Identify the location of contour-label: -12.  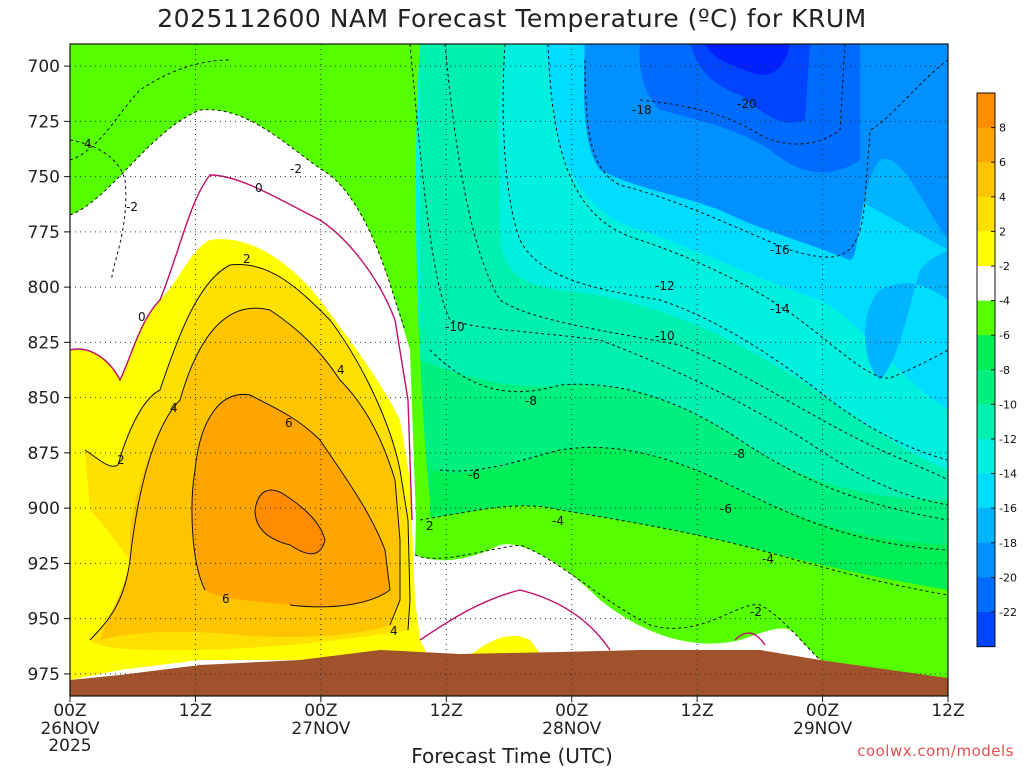
(665, 286).